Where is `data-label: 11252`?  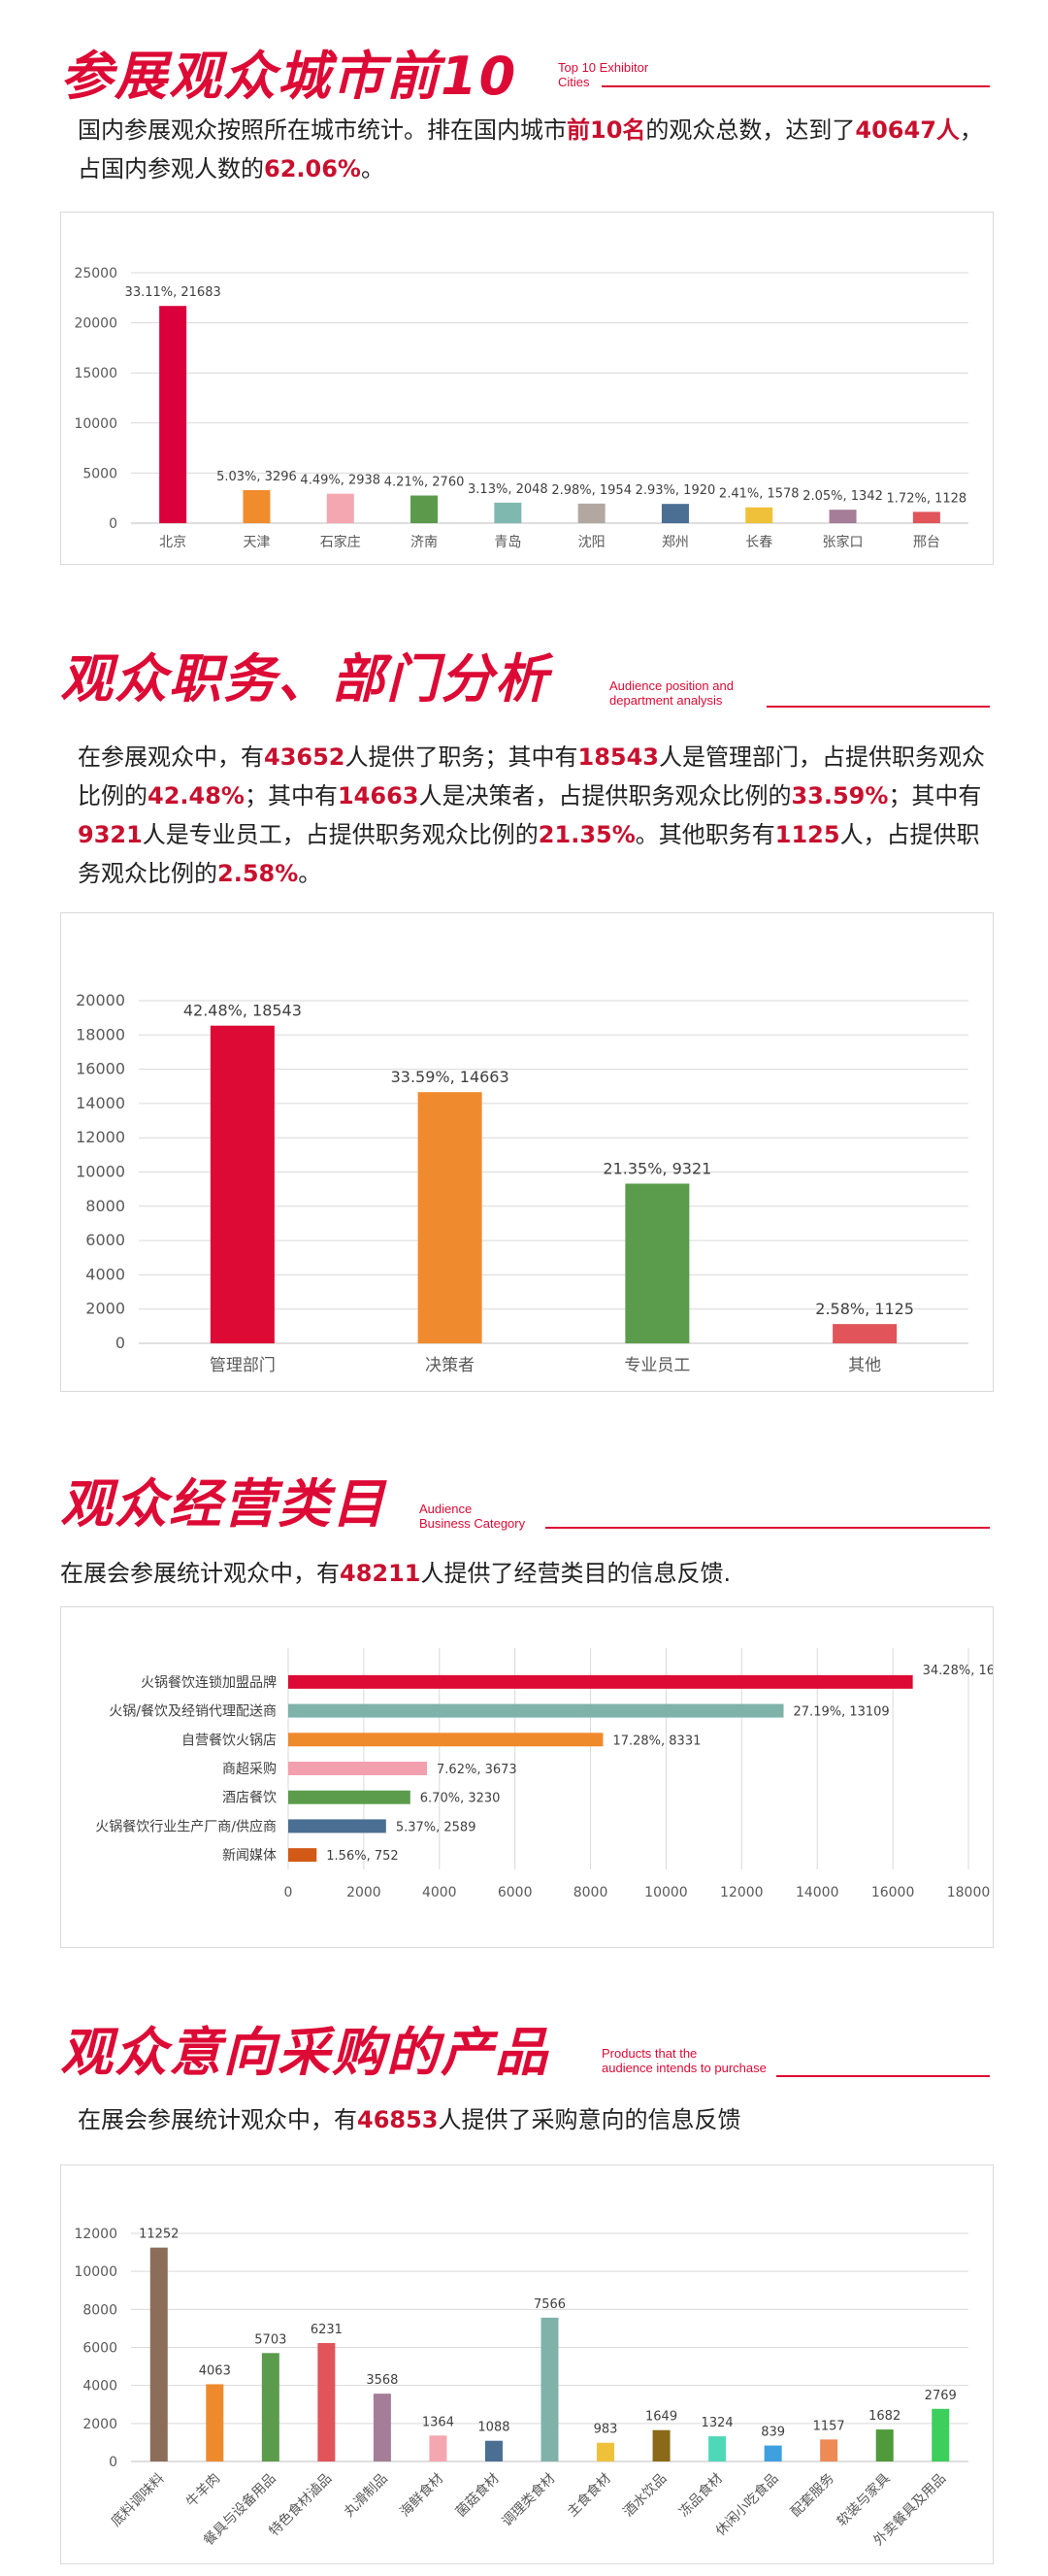
data-label: 11252 is located at coordinates (159, 2235).